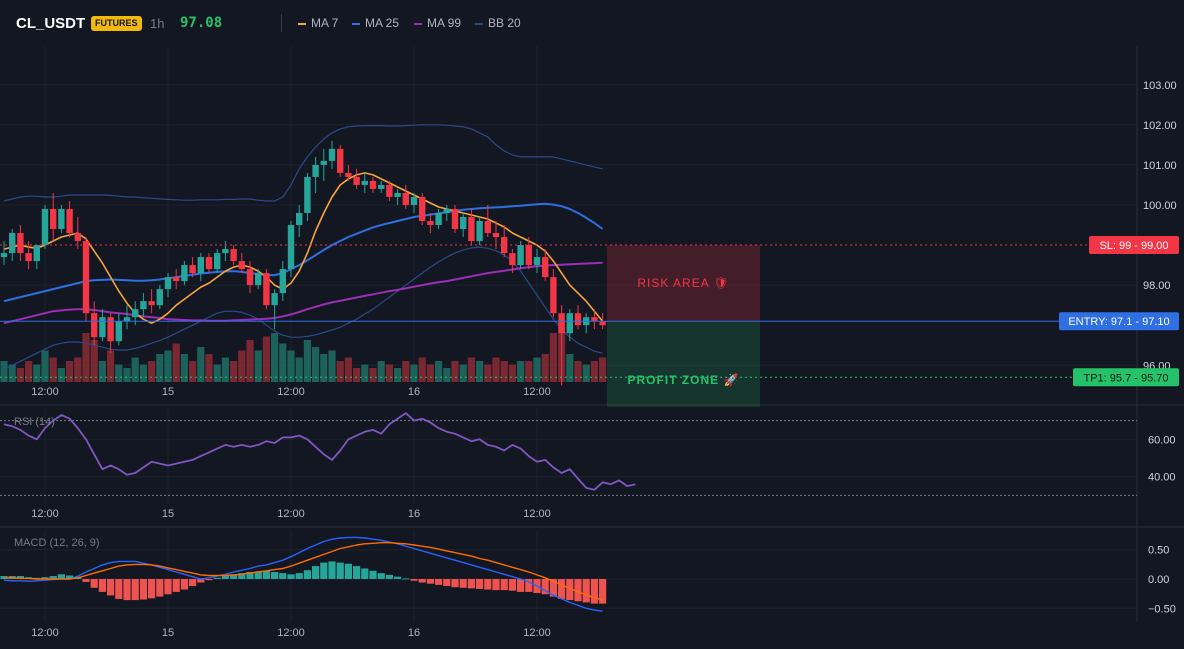  Describe the element at coordinates (281, 23) in the screenshot. I see `header-divider` at that location.